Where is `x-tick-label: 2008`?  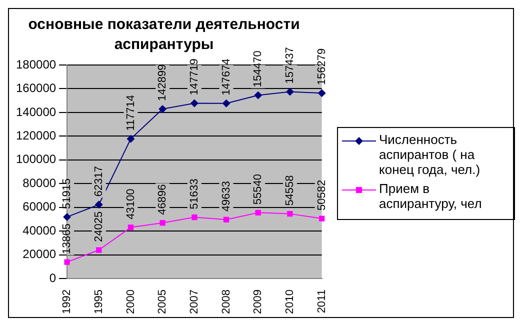 x-tick-label: 2008 is located at coordinates (226, 302).